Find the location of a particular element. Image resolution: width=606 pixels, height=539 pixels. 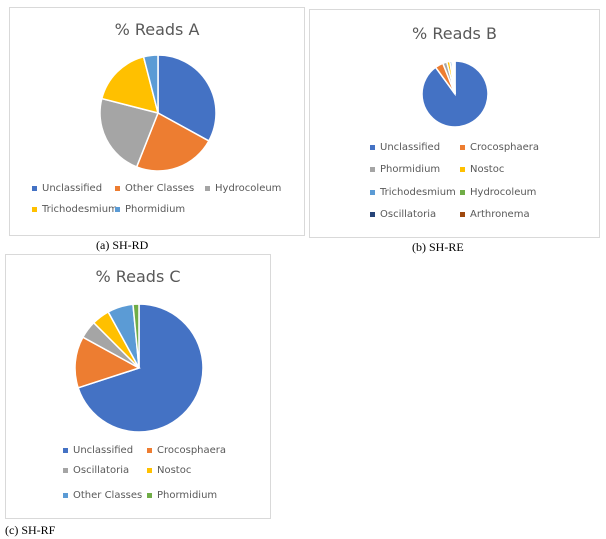

pie-slice-other-classes is located at coordinates (172, 141).